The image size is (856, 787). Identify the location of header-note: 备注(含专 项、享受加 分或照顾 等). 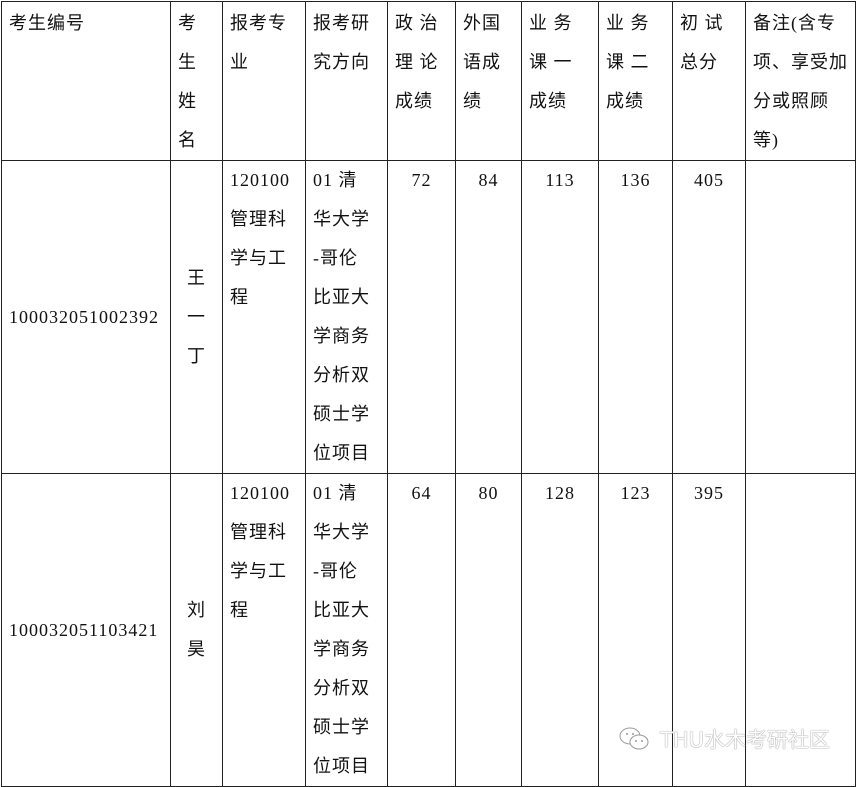
(800, 81).